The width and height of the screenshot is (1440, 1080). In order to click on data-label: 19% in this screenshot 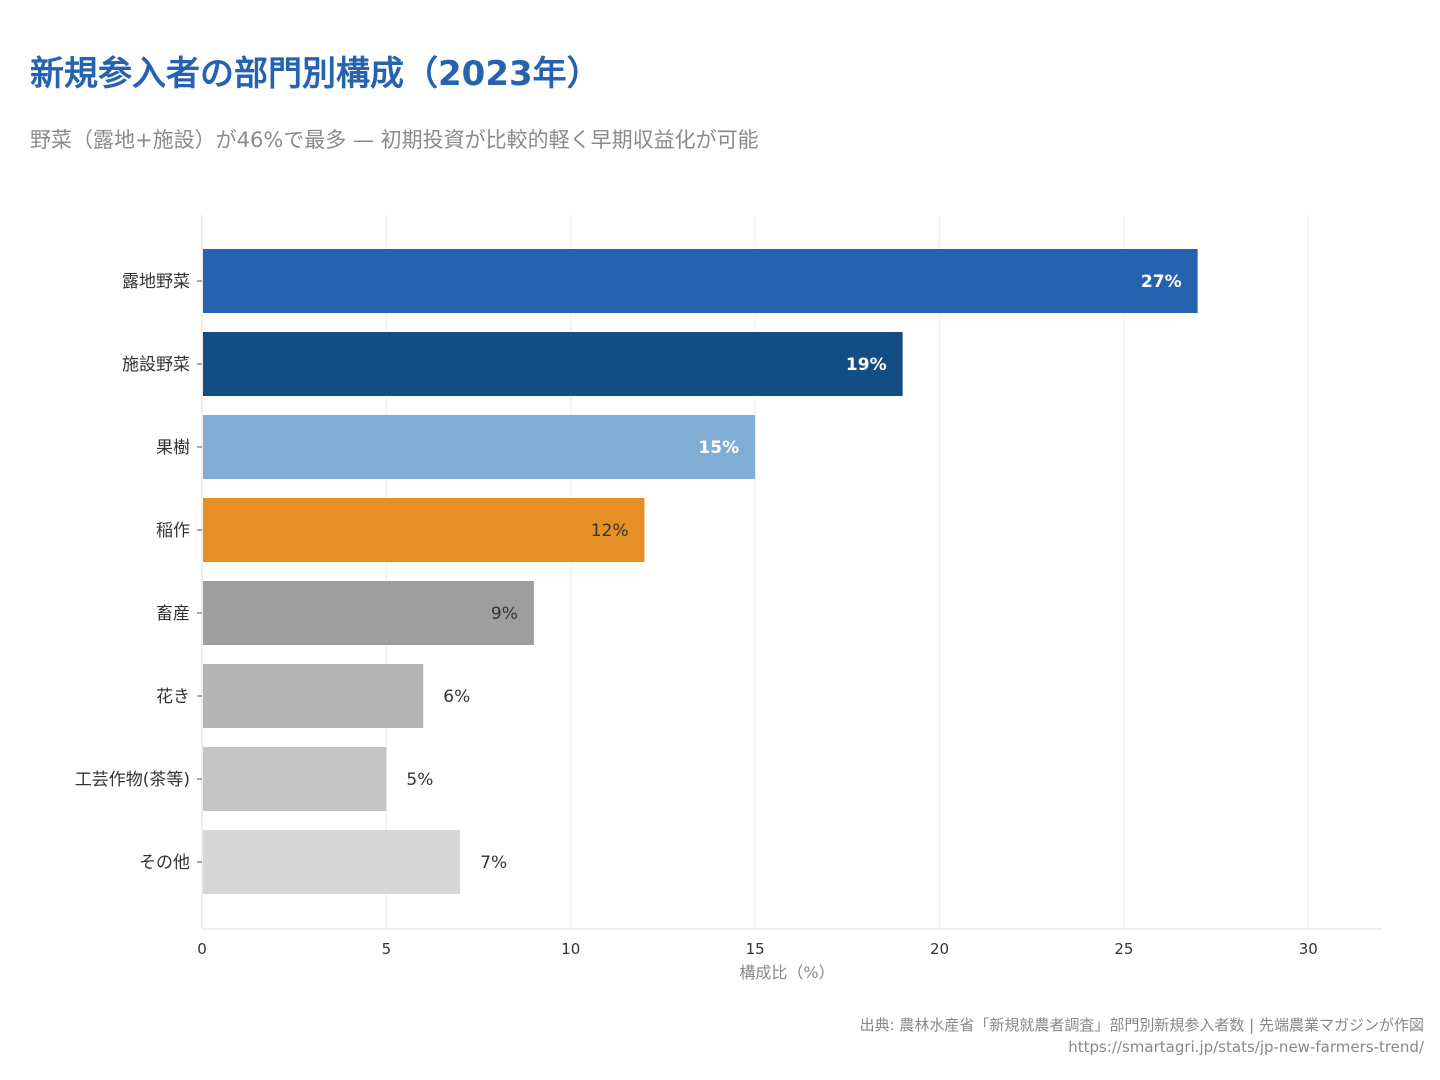, I will do `click(866, 365)`.